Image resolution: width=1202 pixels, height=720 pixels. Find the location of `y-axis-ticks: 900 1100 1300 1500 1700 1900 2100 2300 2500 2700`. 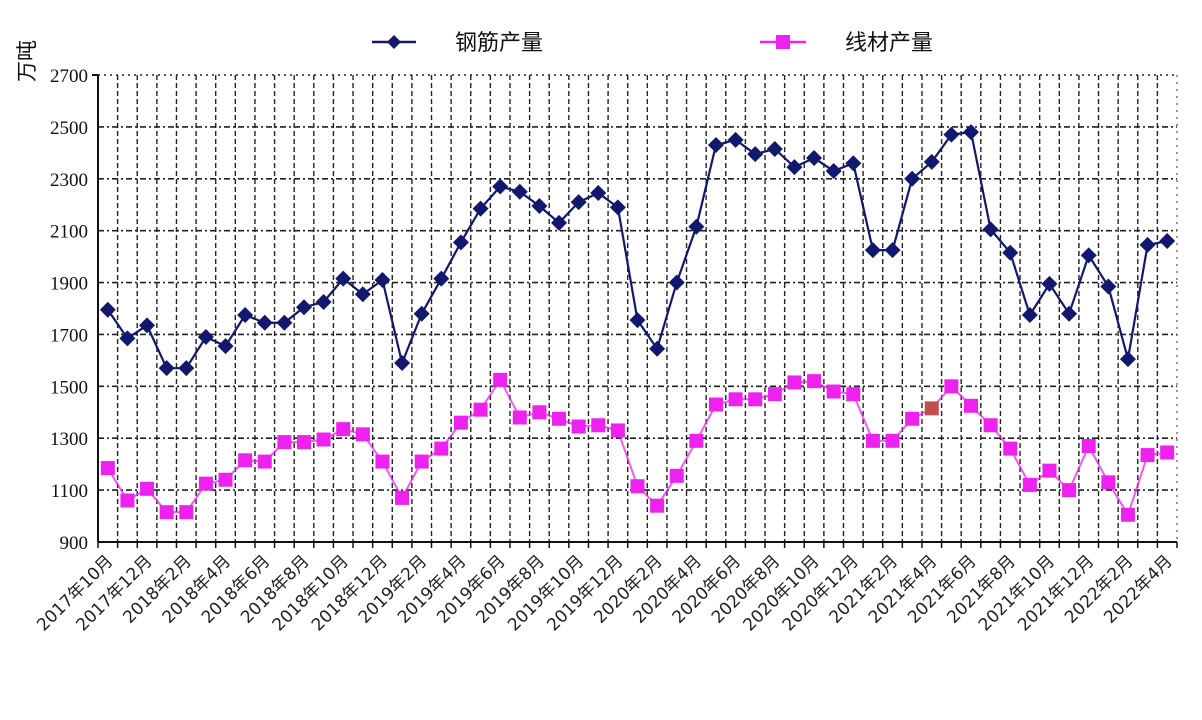

y-axis-ticks: 900 1100 1300 1500 1700 1900 2100 2300 2500 2700 is located at coordinates (69, 310).